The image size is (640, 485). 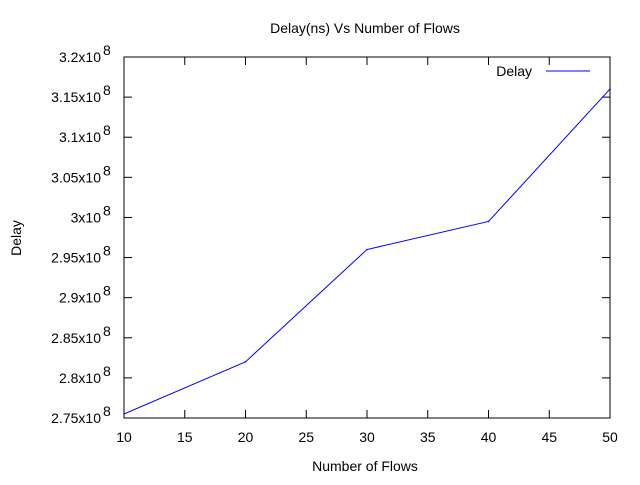 I want to click on y-tick-label: 3.2x10, so click(x=80, y=57).